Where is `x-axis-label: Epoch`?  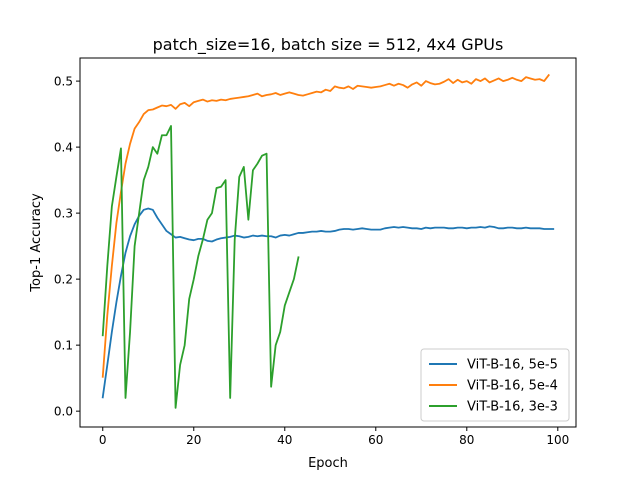 x-axis-label: Epoch is located at coordinates (328, 463).